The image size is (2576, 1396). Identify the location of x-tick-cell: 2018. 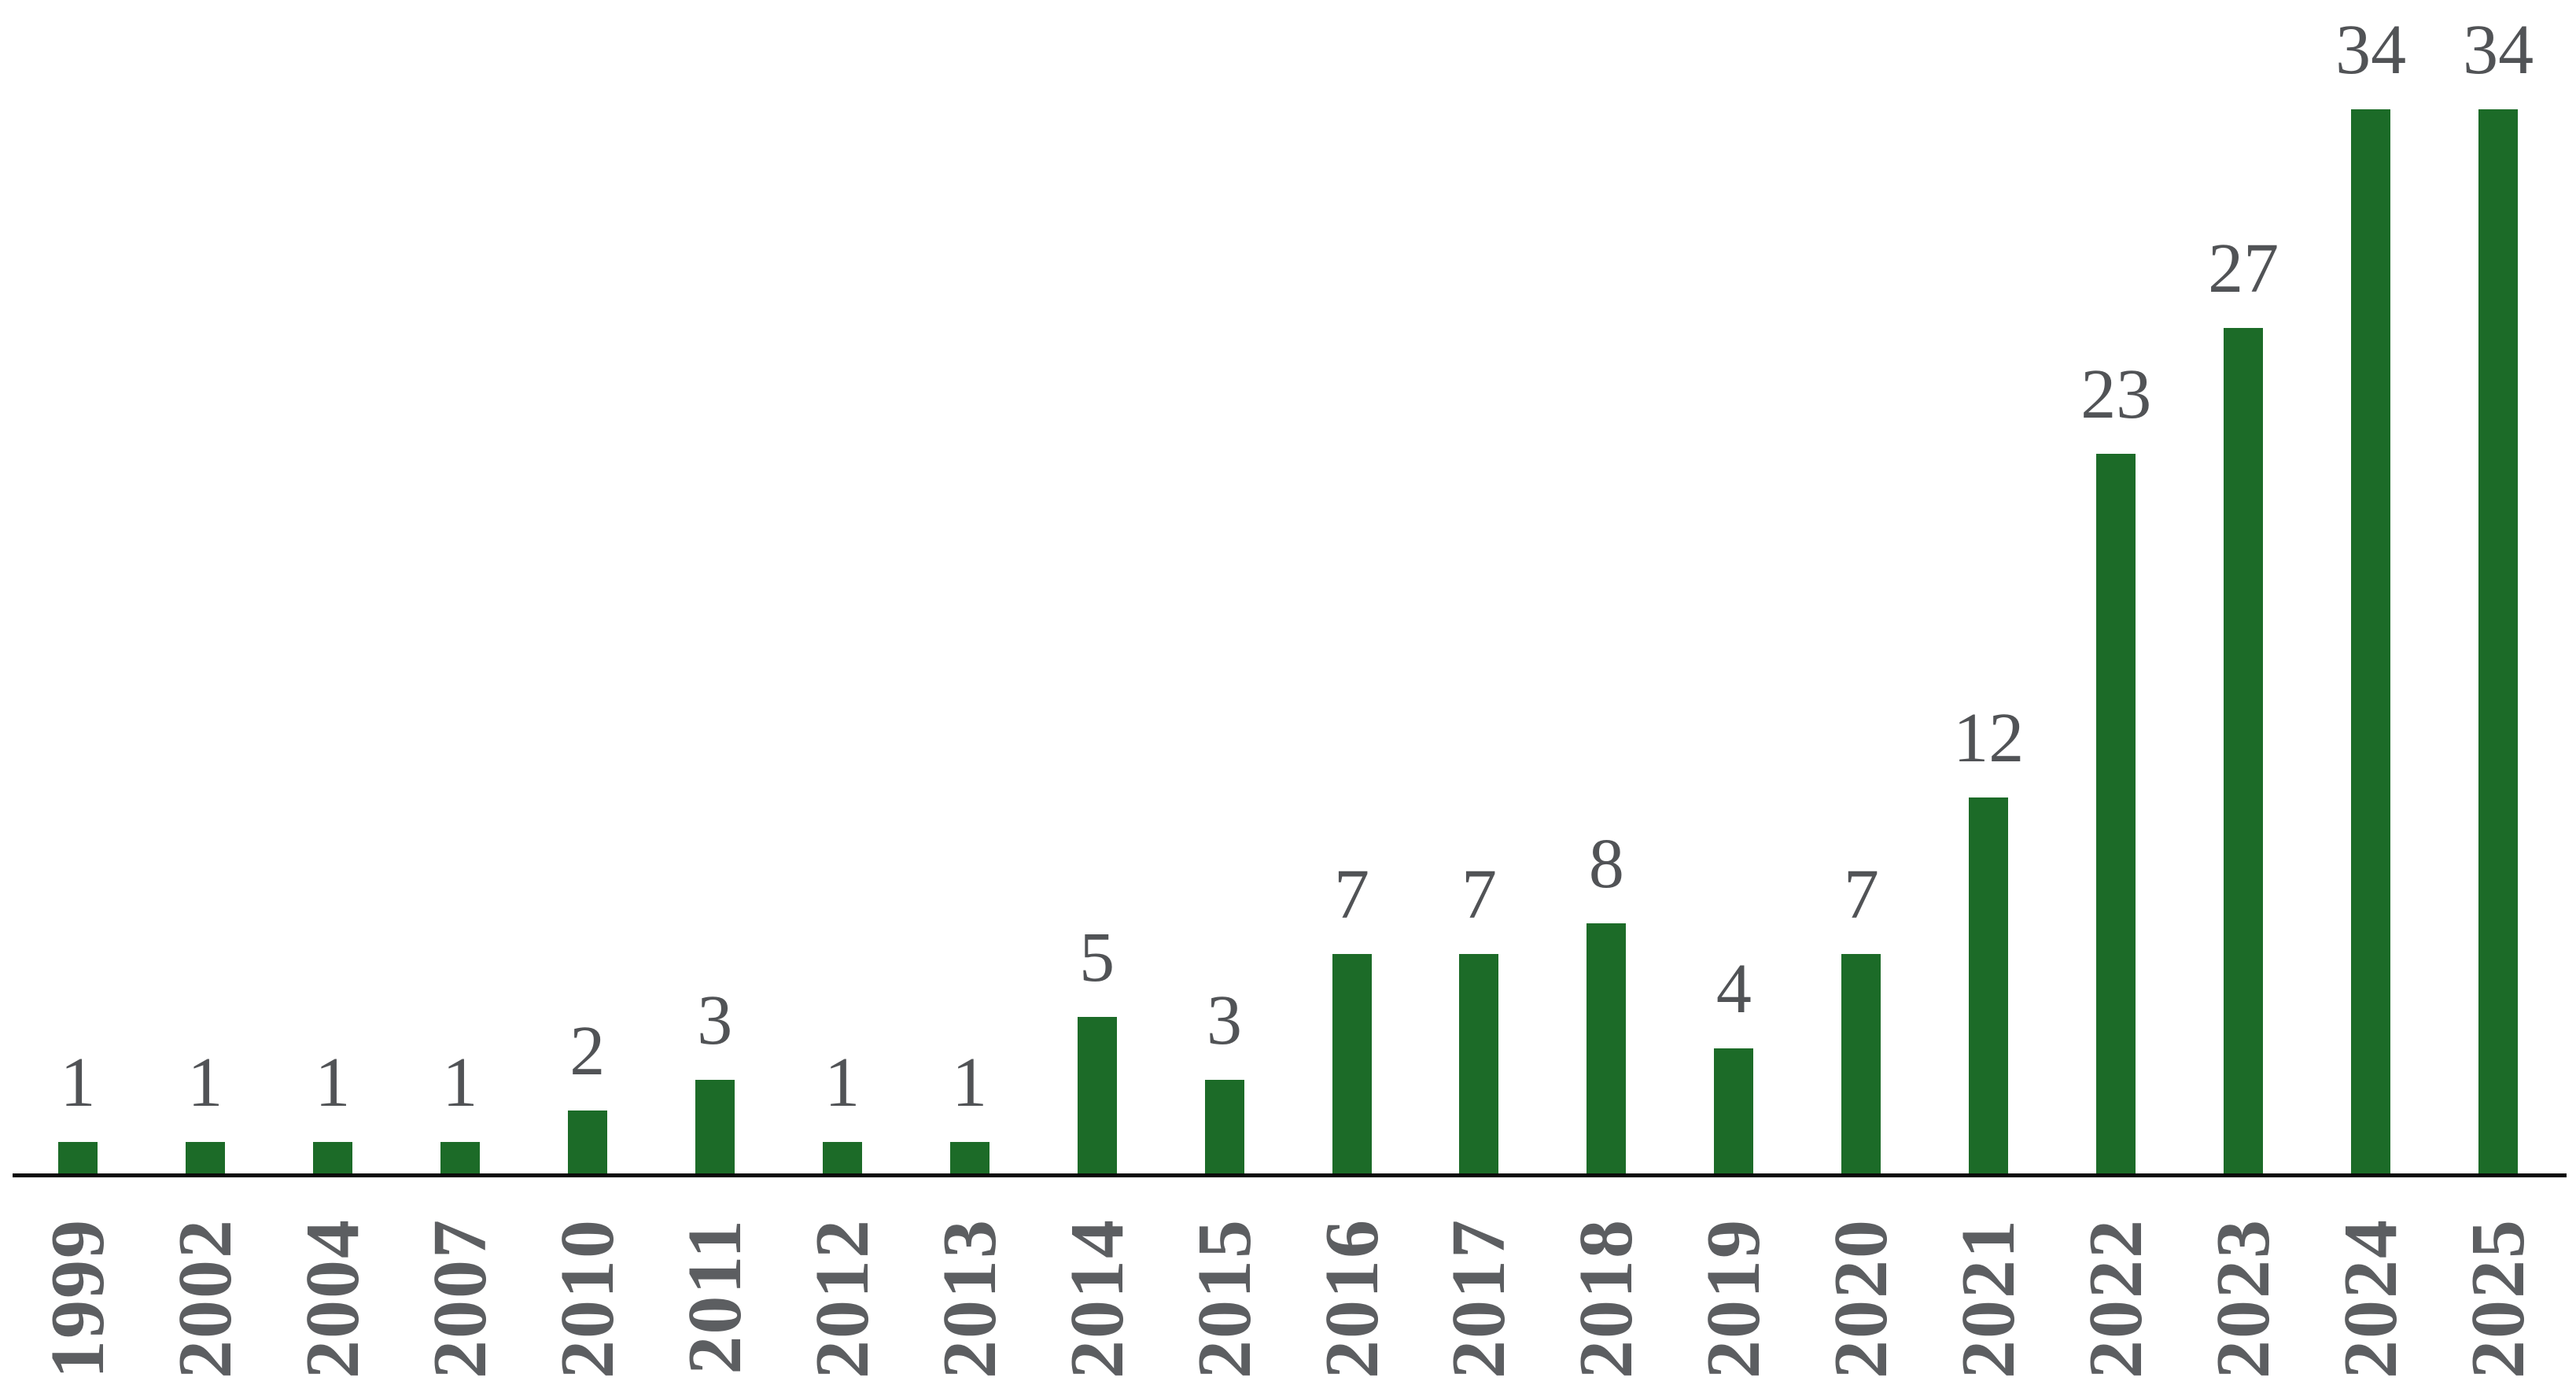
(1606, 1287).